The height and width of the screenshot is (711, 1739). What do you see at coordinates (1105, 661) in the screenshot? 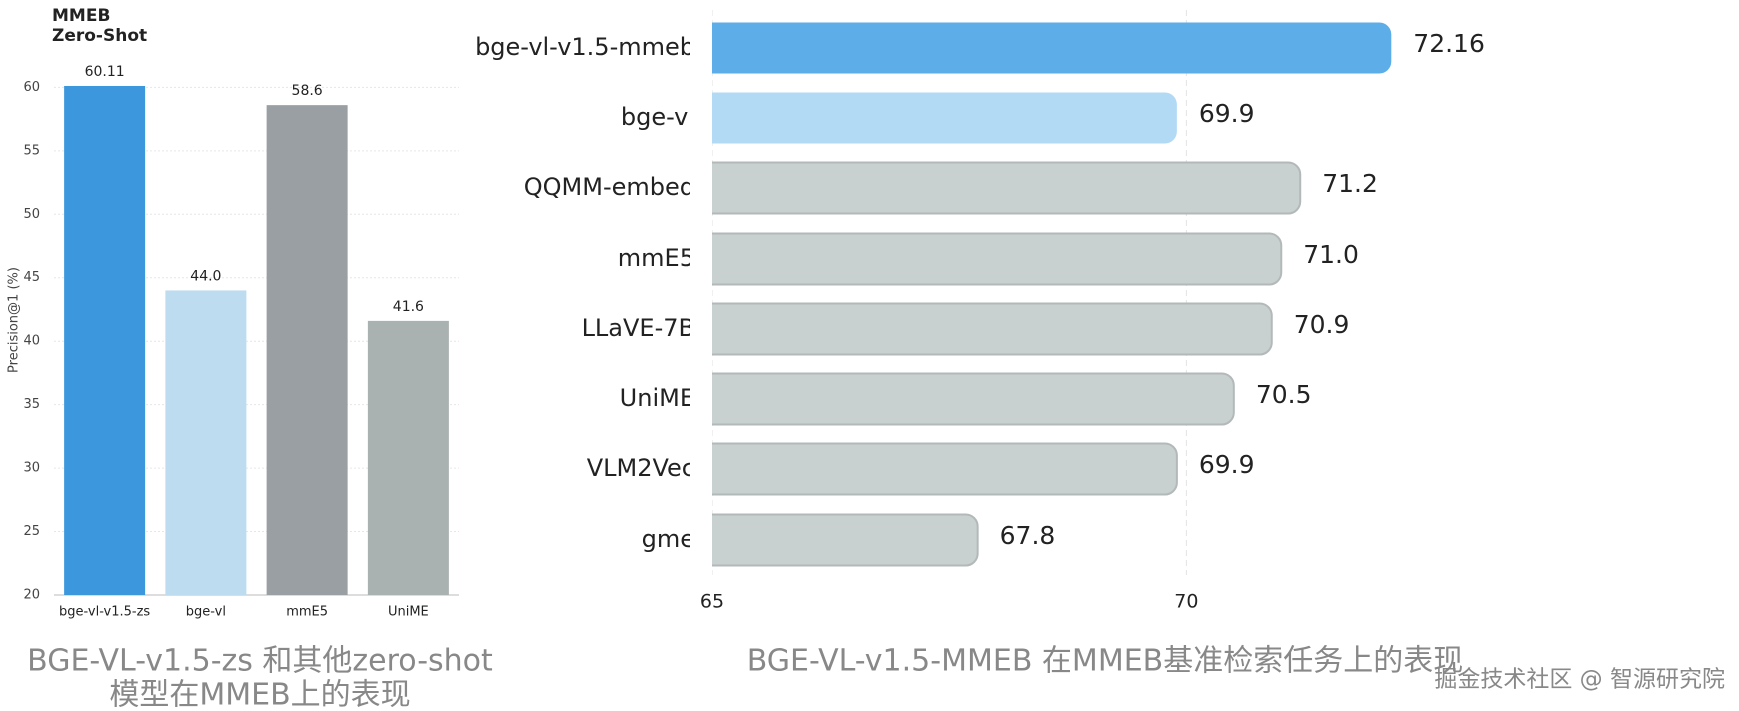
I see `caption: BGE-VL-v1.5-MMEB 在MMEB基准检索任务上的表现` at bounding box center [1105, 661].